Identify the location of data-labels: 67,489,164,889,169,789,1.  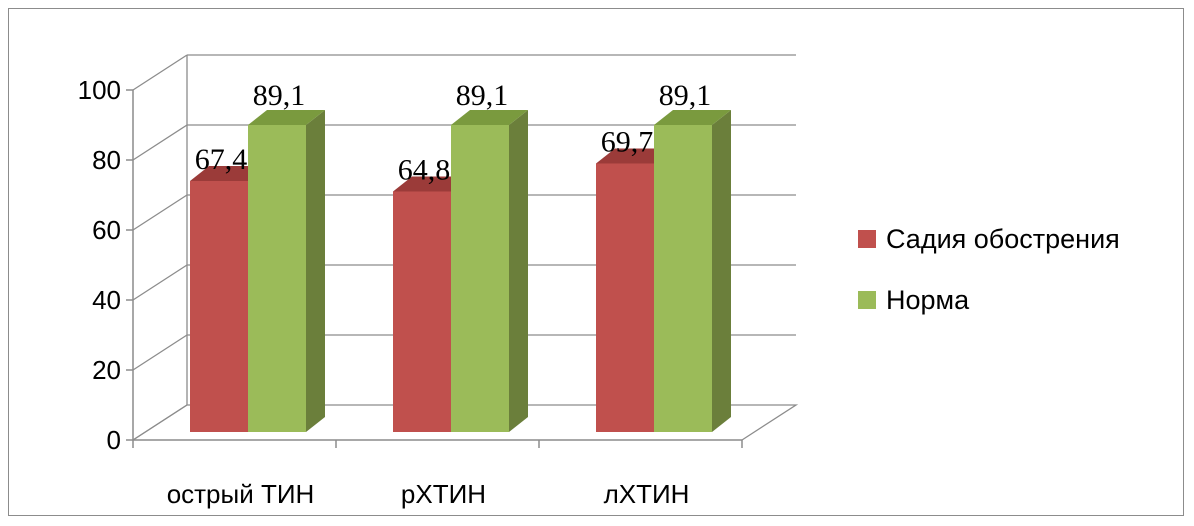
(453, 133).